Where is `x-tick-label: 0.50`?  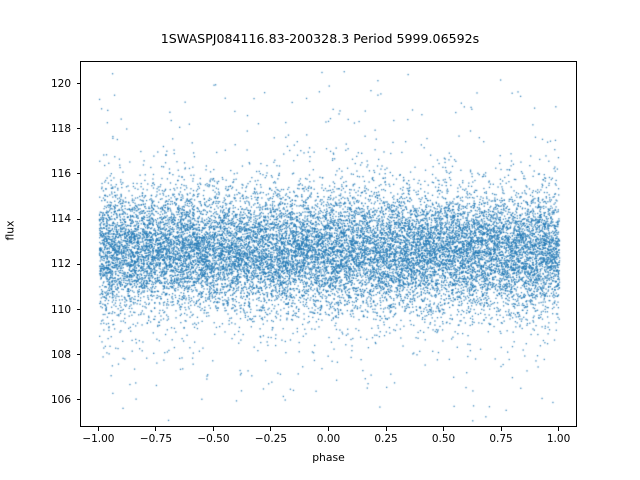
x-tick-label: 0.50 is located at coordinates (443, 439).